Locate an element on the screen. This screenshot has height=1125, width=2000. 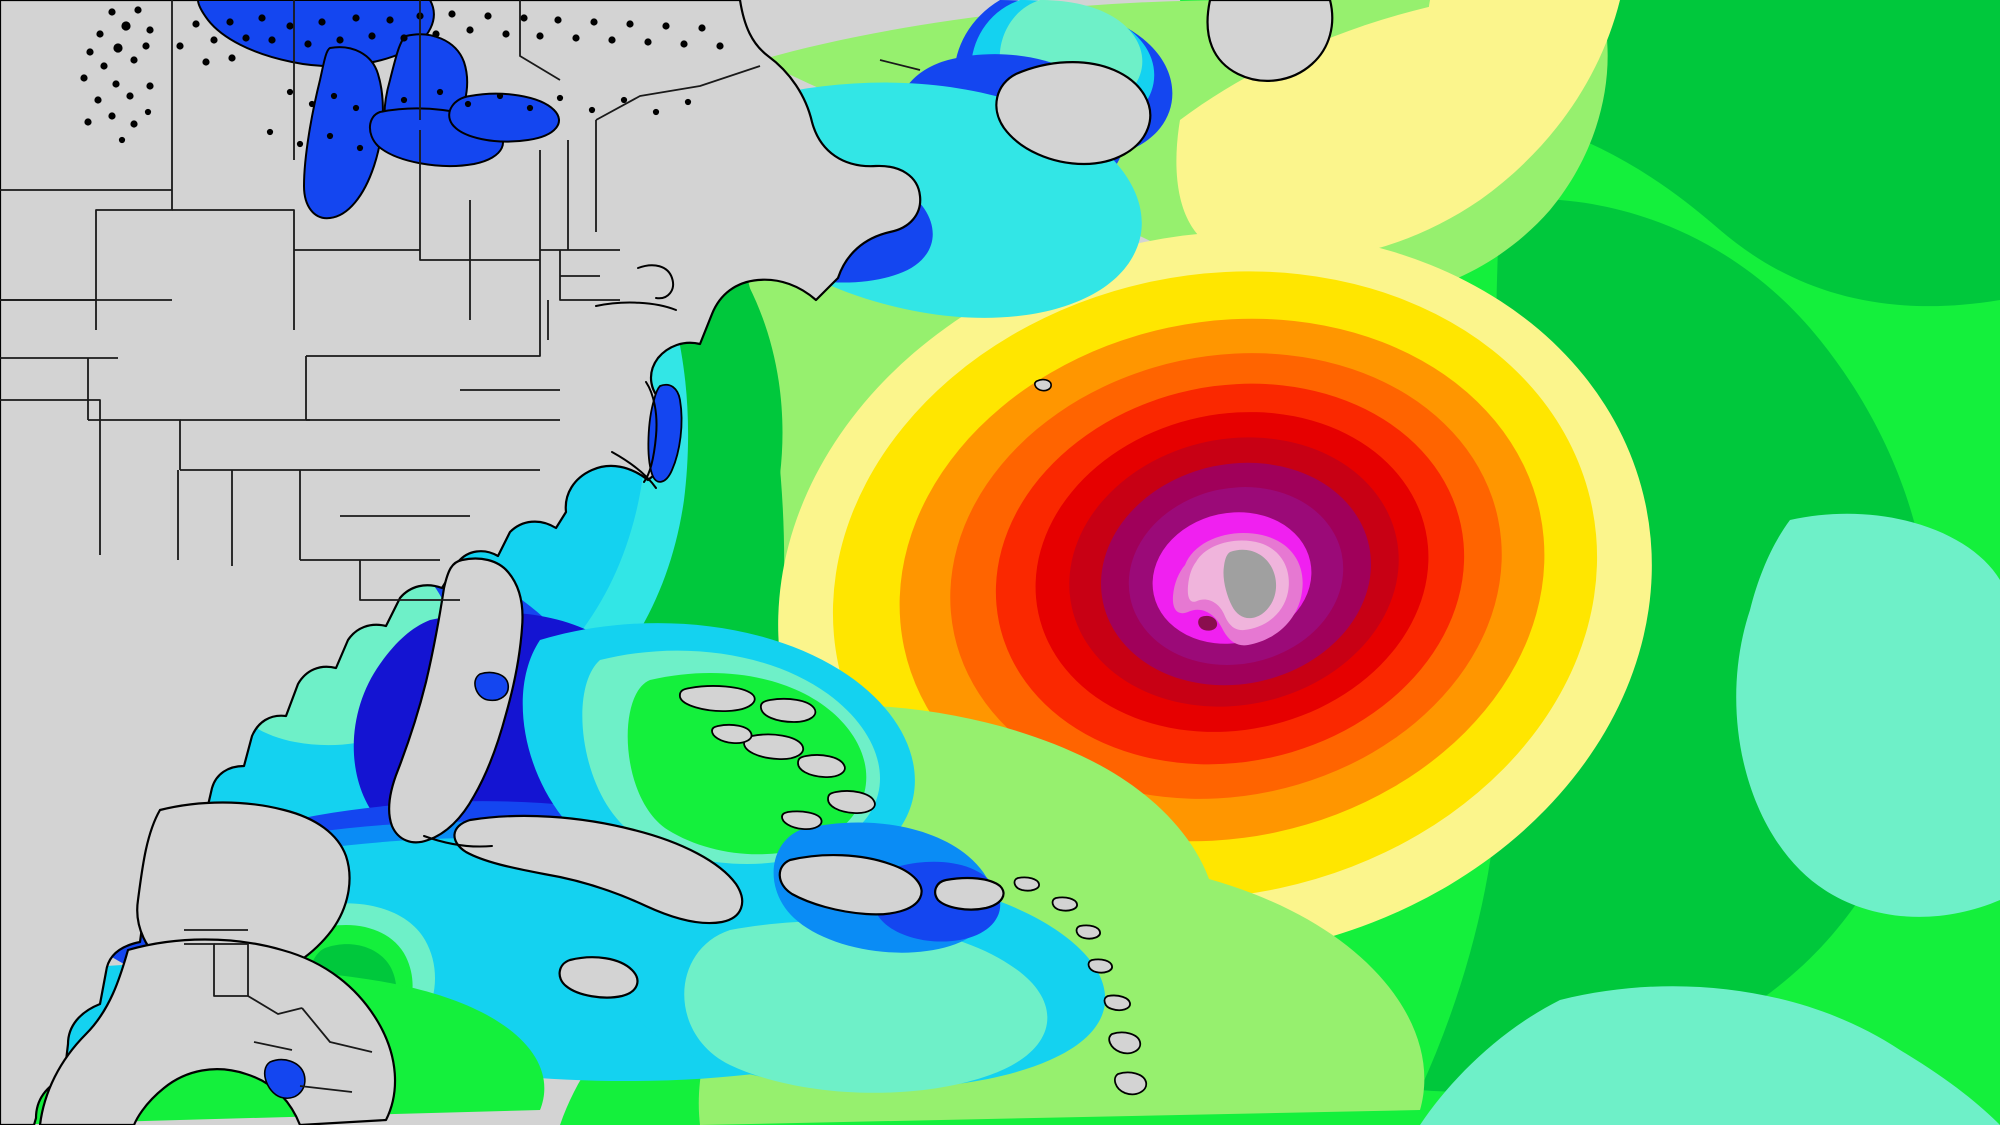
border-quebec-ontario is located at coordinates (540, 40).